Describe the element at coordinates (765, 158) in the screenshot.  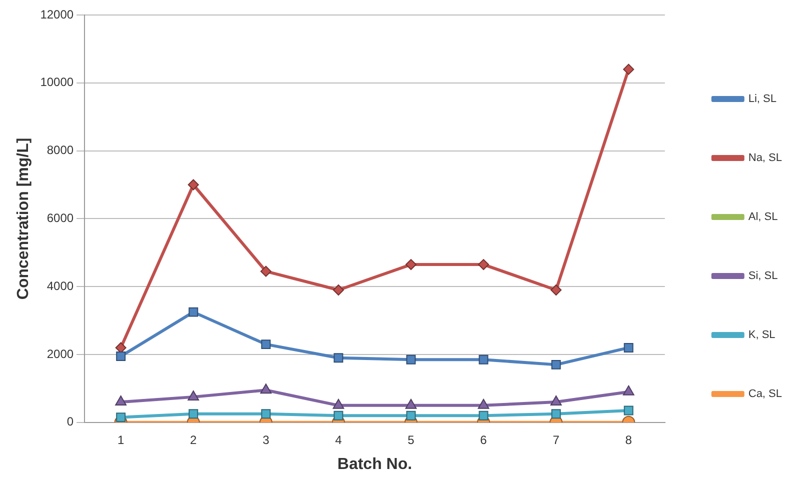
I see `legend-label: Na, SL` at that location.